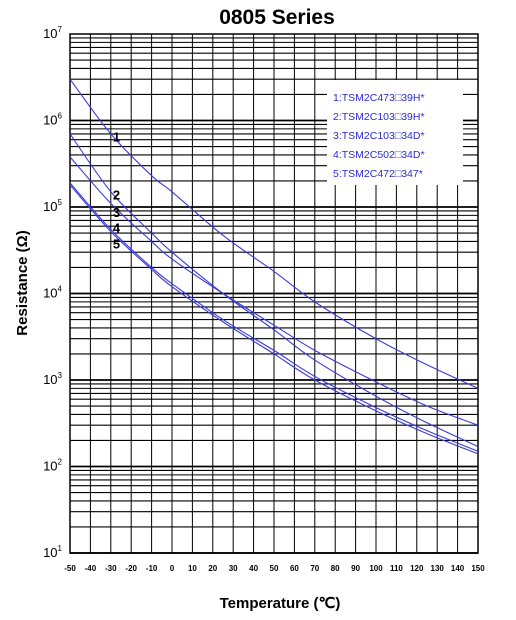 The image size is (516, 620). Describe the element at coordinates (379, 98) in the screenshot. I see `legend-entry: 1:TSM2C473□39H*` at that location.